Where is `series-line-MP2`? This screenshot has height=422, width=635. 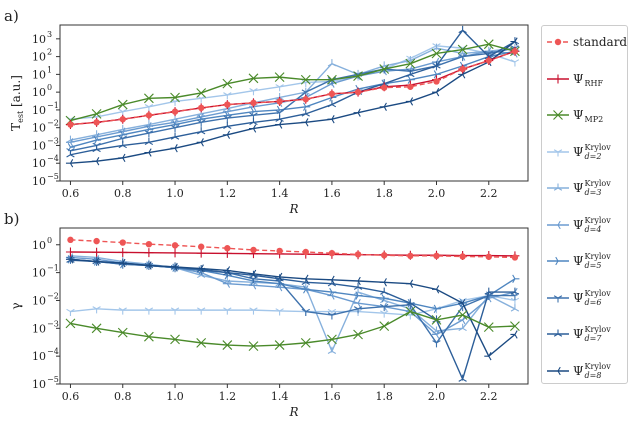
series-line-MP2 is located at coordinates (293, 82).